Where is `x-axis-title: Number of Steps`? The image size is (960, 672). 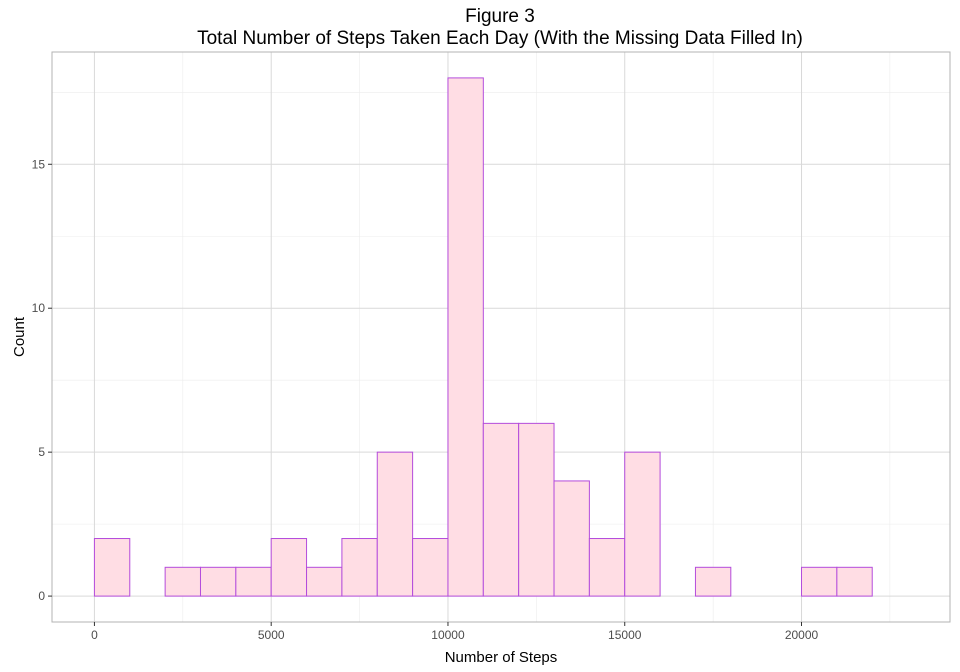
x-axis-title: Number of Steps is located at coordinates (501, 657).